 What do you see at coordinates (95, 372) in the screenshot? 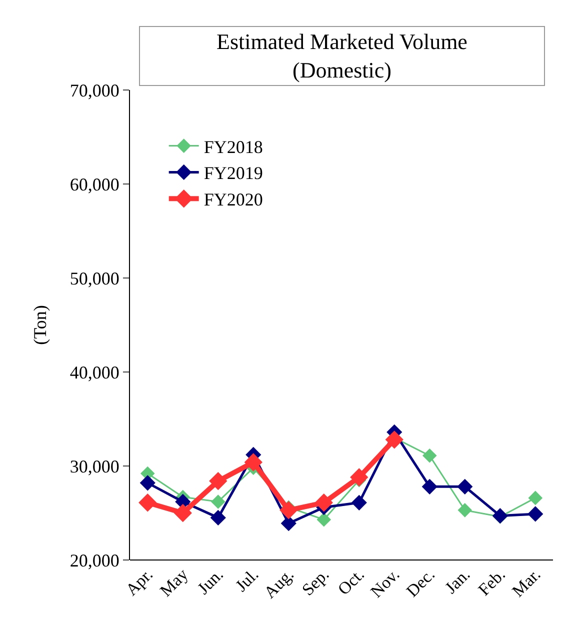
I see `y-tick-label: 40,000` at bounding box center [95, 372].